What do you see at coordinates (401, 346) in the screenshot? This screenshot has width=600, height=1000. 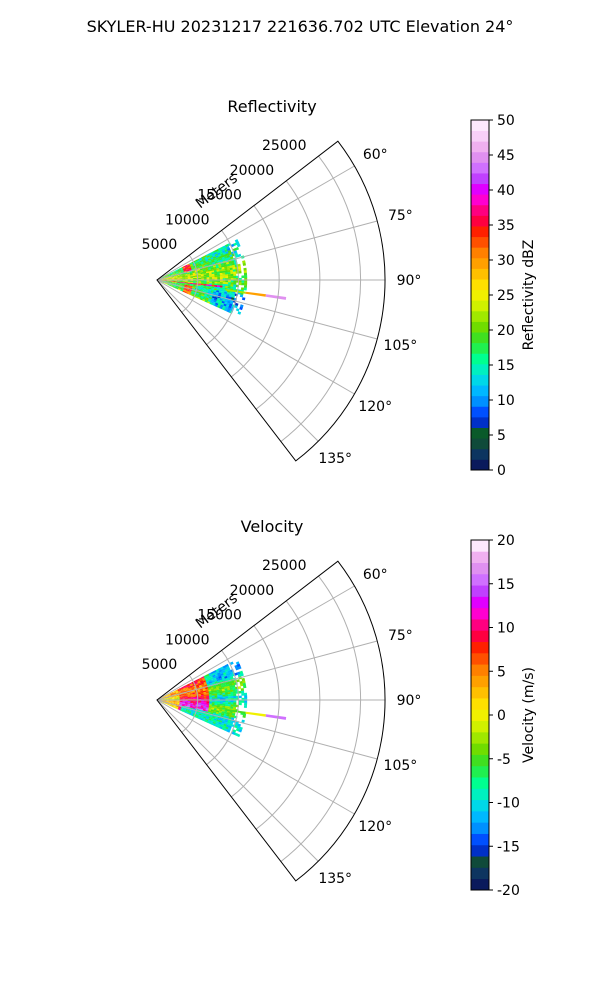 I see `azimuth-tick-label: 105°` at bounding box center [401, 346].